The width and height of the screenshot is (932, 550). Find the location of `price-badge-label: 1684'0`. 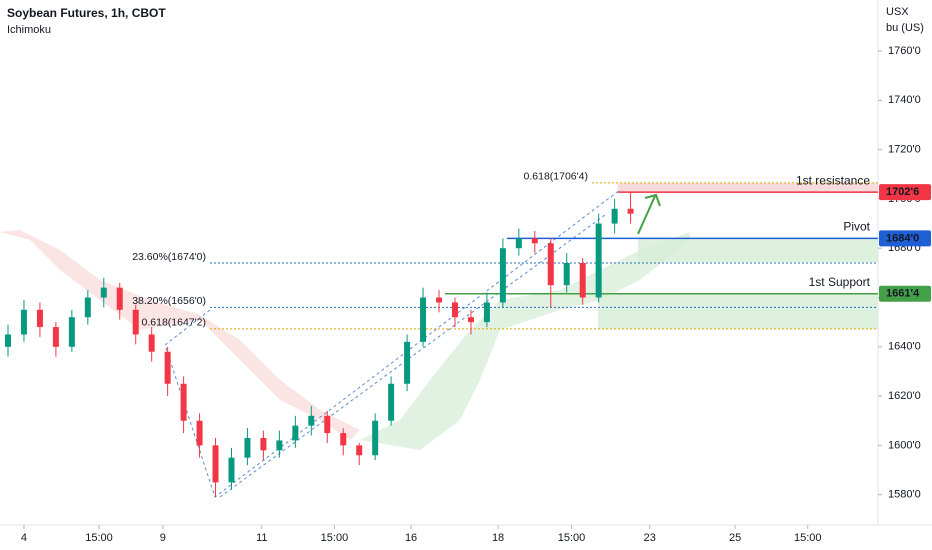

price-badge-label: 1684'0 is located at coordinates (902, 238).